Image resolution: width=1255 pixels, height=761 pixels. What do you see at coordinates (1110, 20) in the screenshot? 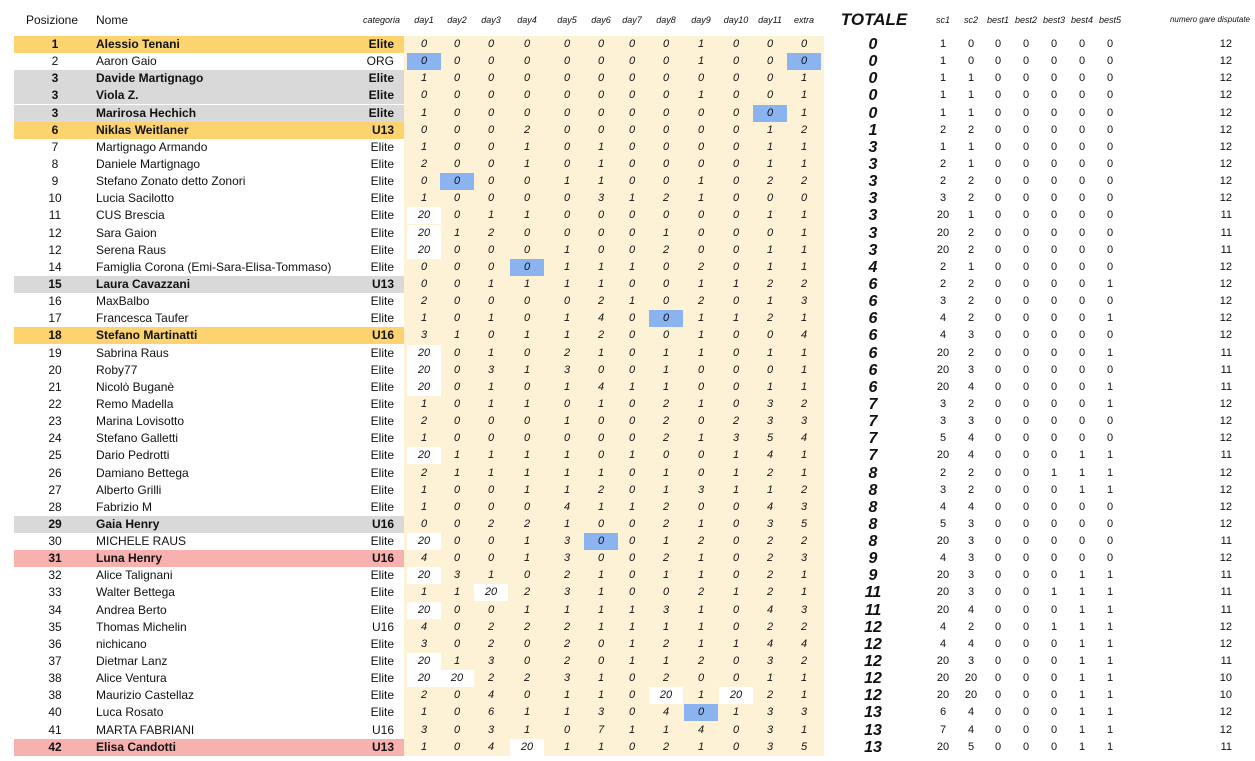
I see `header-best5: best5` at bounding box center [1110, 20].